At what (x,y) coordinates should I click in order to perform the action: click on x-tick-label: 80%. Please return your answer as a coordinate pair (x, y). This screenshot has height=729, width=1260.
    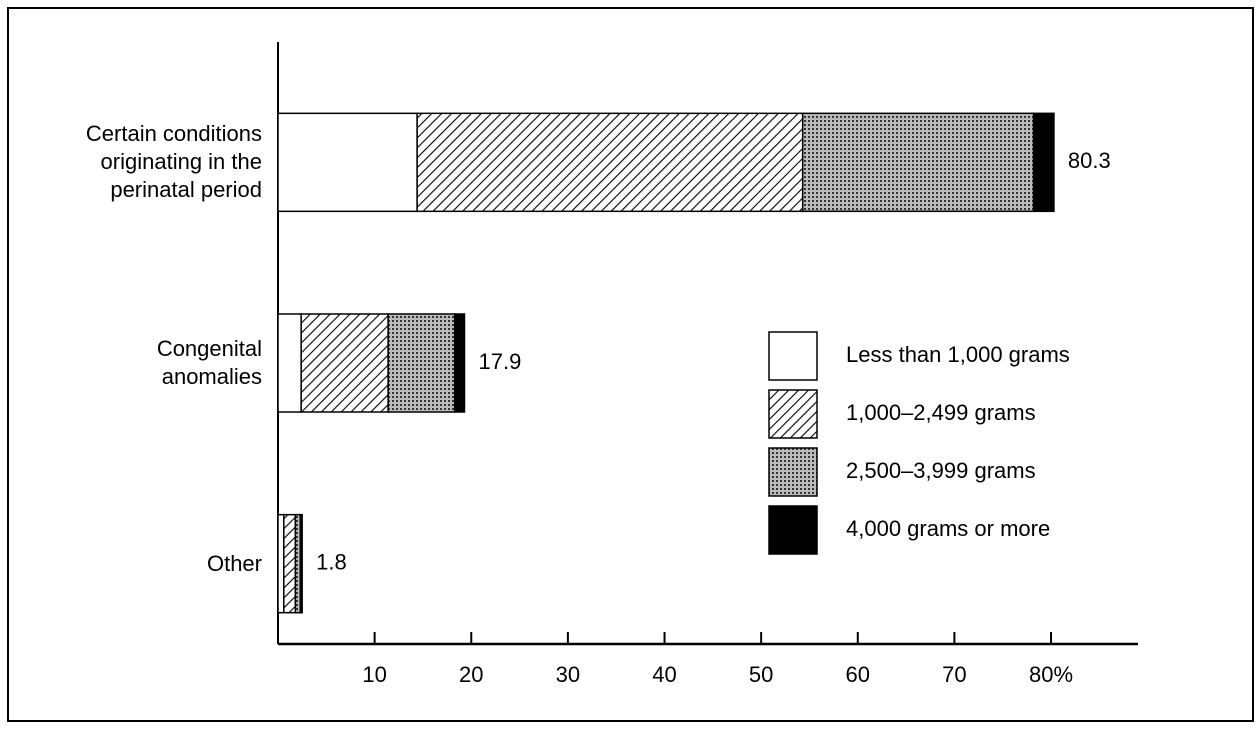
    Looking at the image, I should click on (1051, 674).